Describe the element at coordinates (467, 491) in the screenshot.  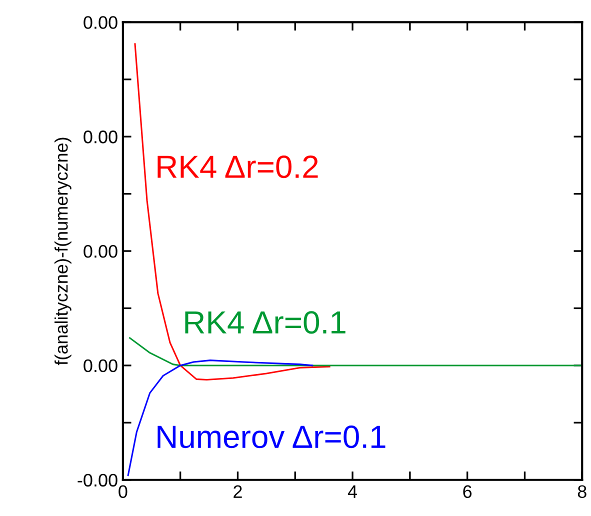
I see `x-tick-label: 6` at that location.